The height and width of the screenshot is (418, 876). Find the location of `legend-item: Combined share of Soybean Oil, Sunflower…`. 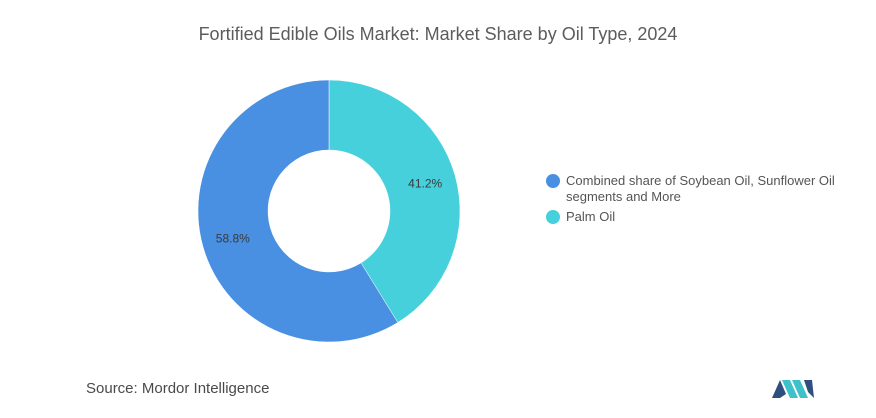

legend-item: Combined share of Soybean Oil, Sunflower… is located at coordinates (696, 189).